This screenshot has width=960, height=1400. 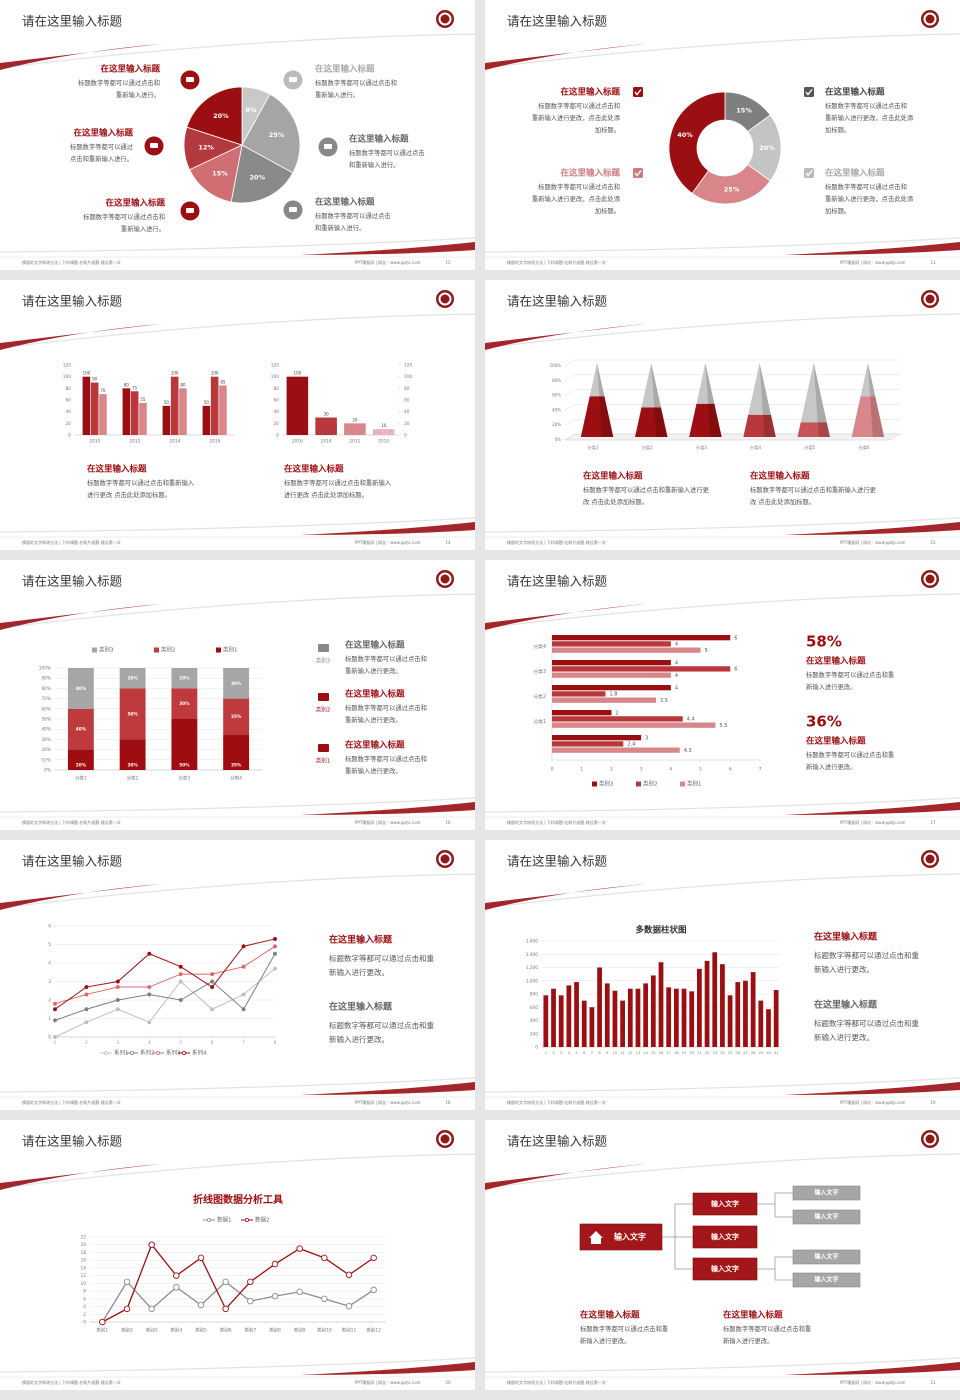 What do you see at coordinates (383, 442) in the screenshot?
I see `x-tick-label: 2010` at bounding box center [383, 442].